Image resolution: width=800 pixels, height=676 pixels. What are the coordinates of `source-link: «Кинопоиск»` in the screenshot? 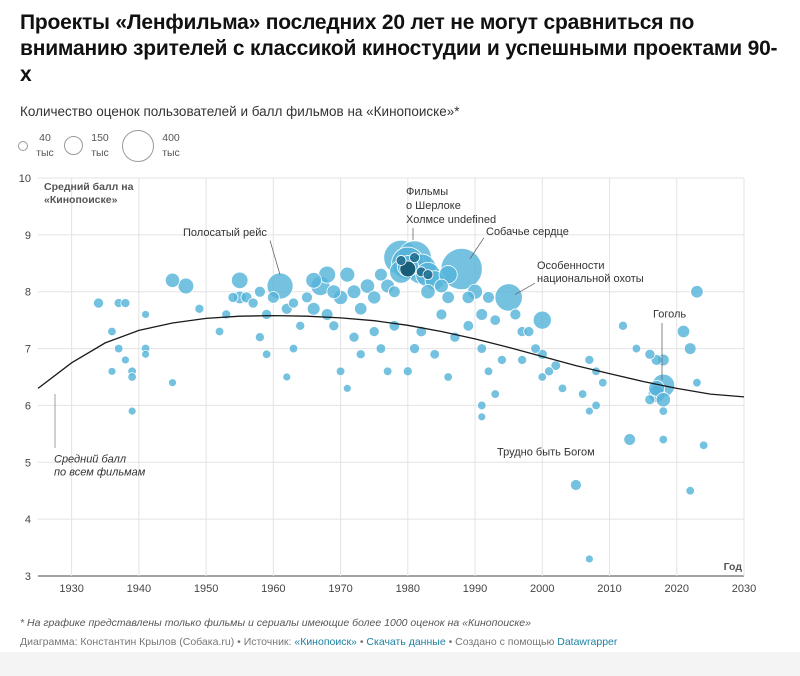 It's located at (325, 642).